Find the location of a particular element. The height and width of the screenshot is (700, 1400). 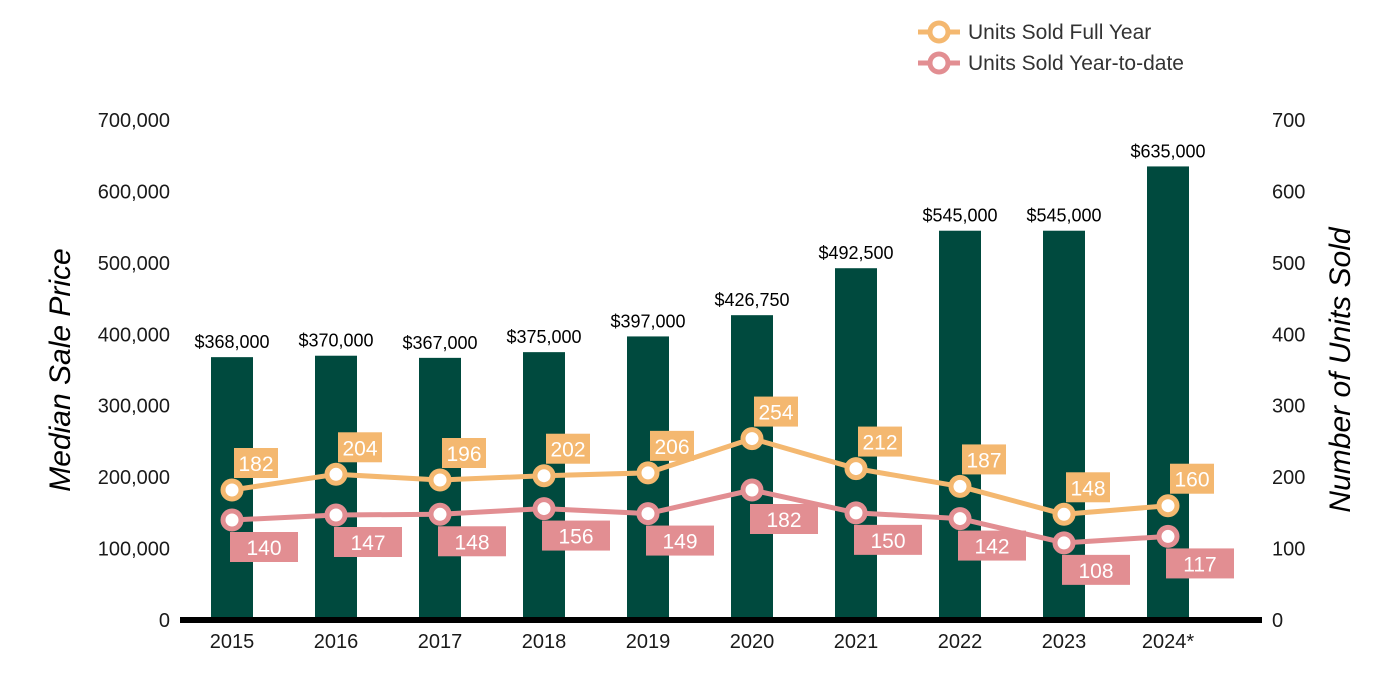

y2-tick-label: 300 is located at coordinates (1288, 407).